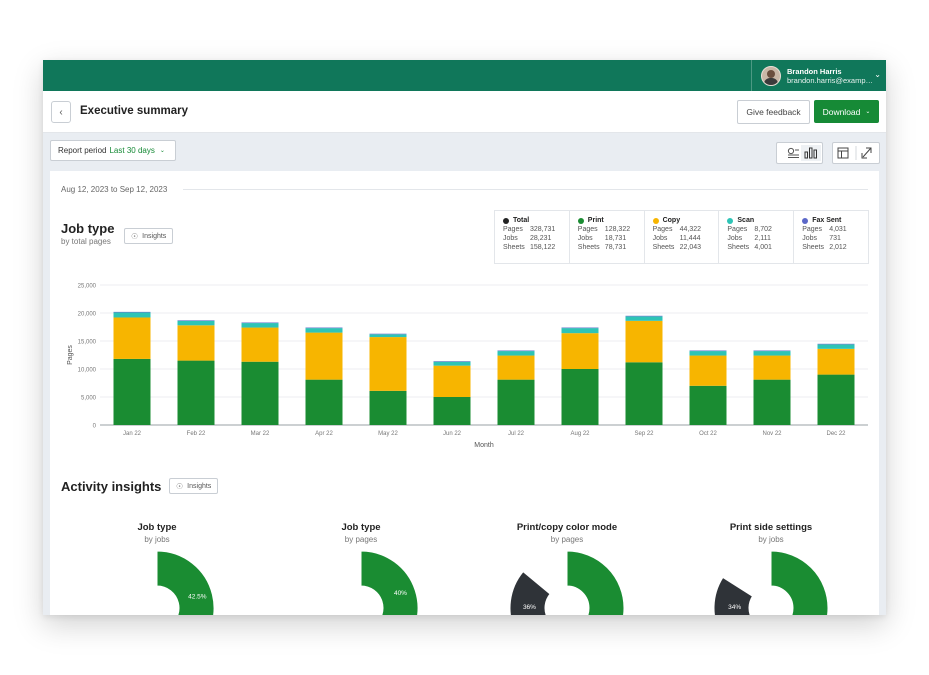  Describe the element at coordinates (771, 527) in the screenshot. I see `pie-title: Print side settings` at that location.